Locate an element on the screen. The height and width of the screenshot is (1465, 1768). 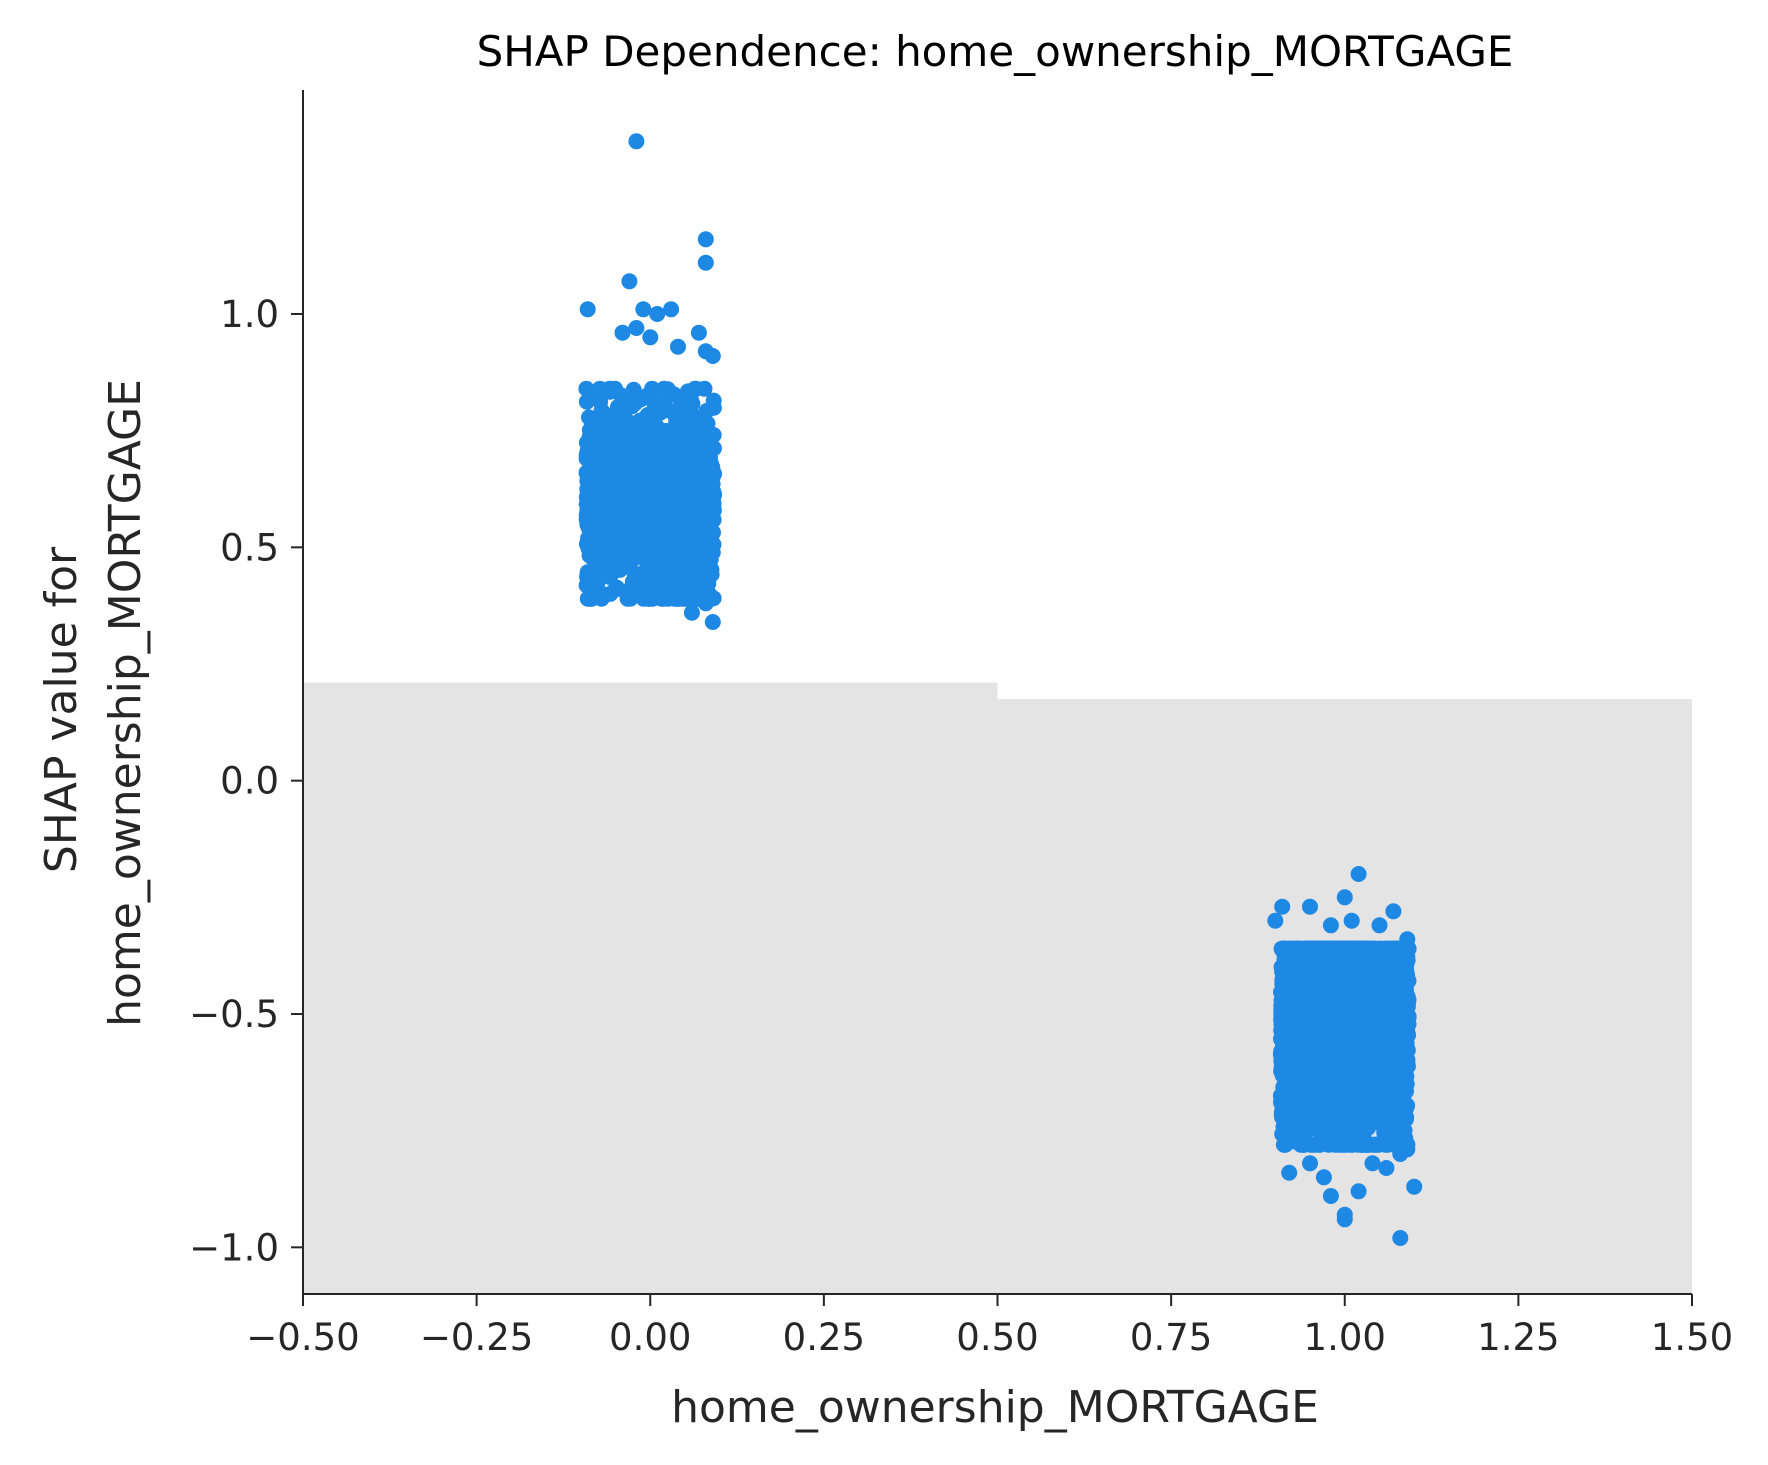
y-tick-label: −0.5 is located at coordinates (234, 1014).